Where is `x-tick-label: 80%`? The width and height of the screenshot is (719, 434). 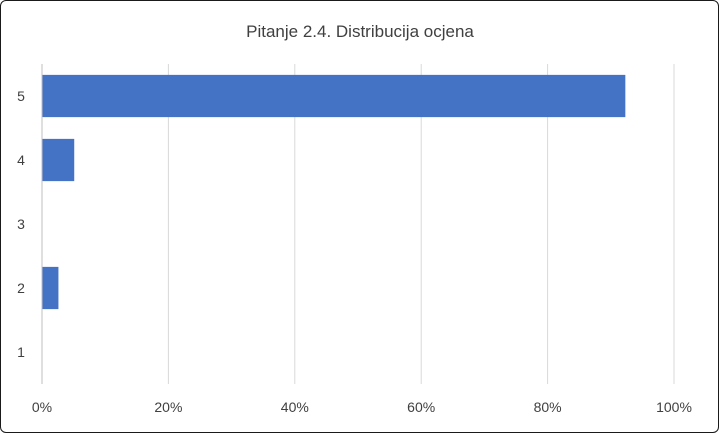
x-tick-label: 80% is located at coordinates (548, 407).